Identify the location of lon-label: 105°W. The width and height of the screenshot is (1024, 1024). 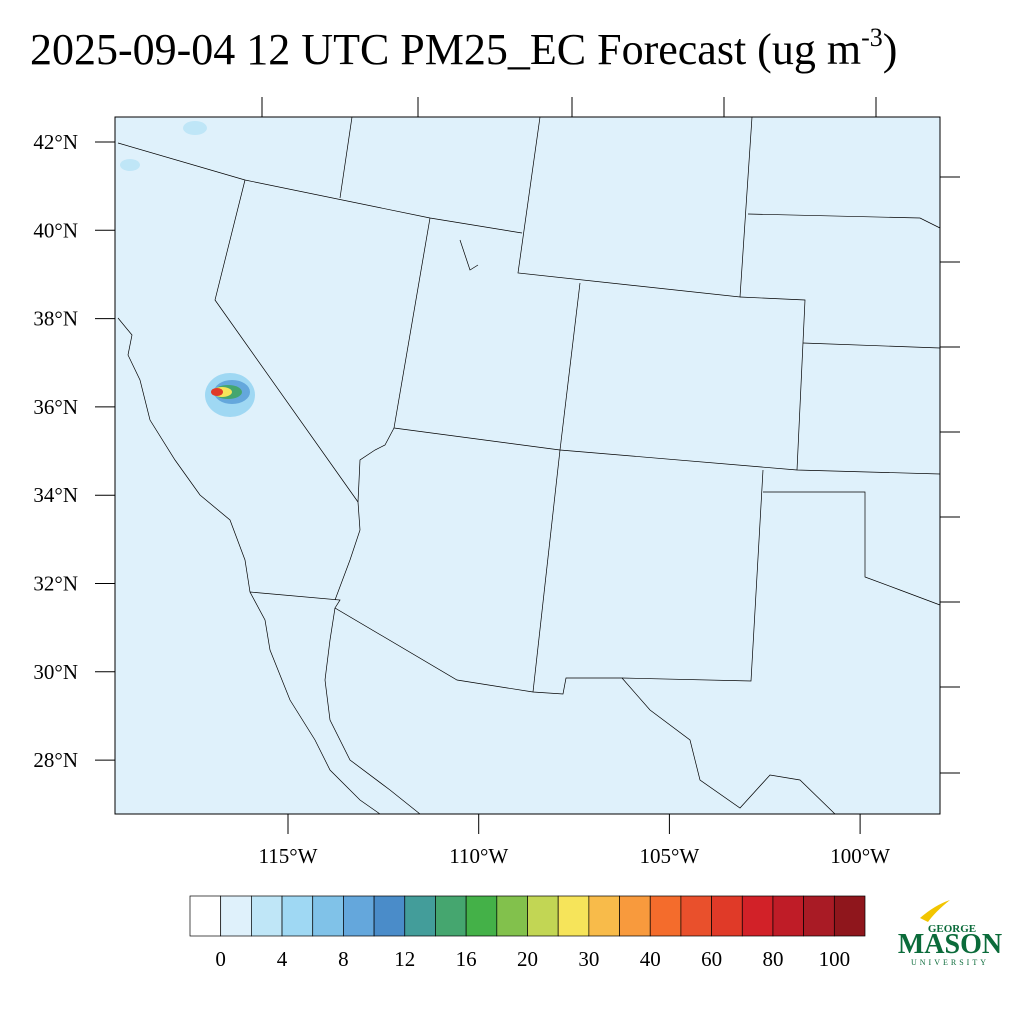
(670, 856).